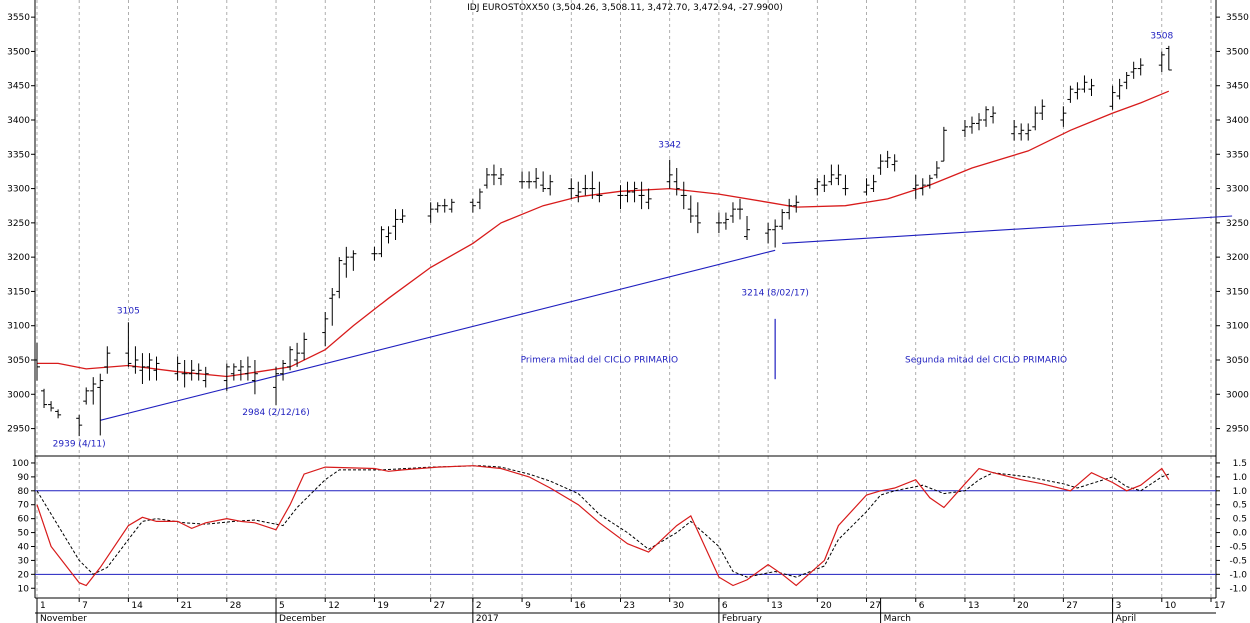  I want to click on price-tick-label-left: 3450, so click(18, 87).